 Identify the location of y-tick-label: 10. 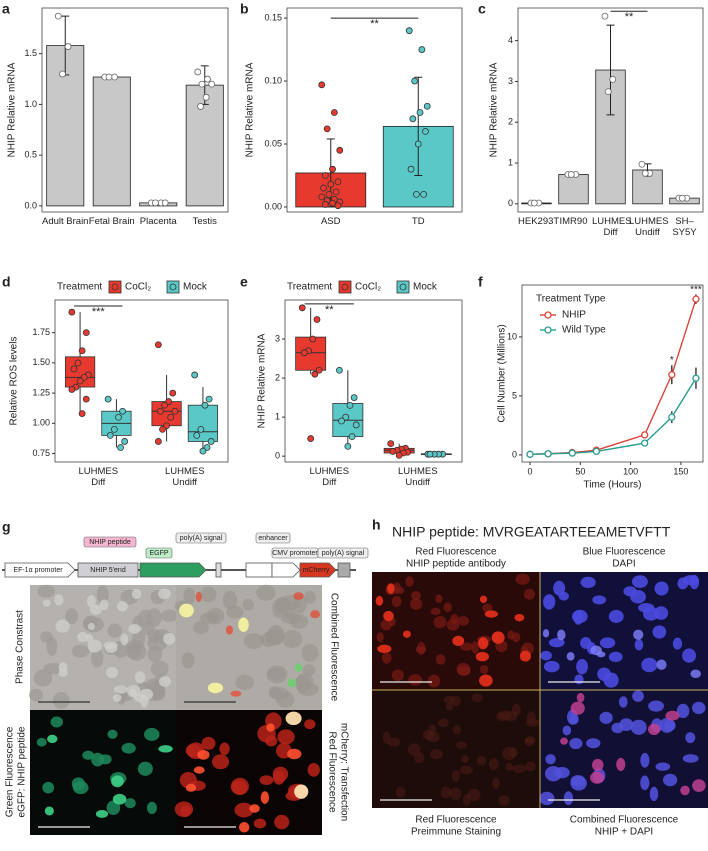
(512, 336).